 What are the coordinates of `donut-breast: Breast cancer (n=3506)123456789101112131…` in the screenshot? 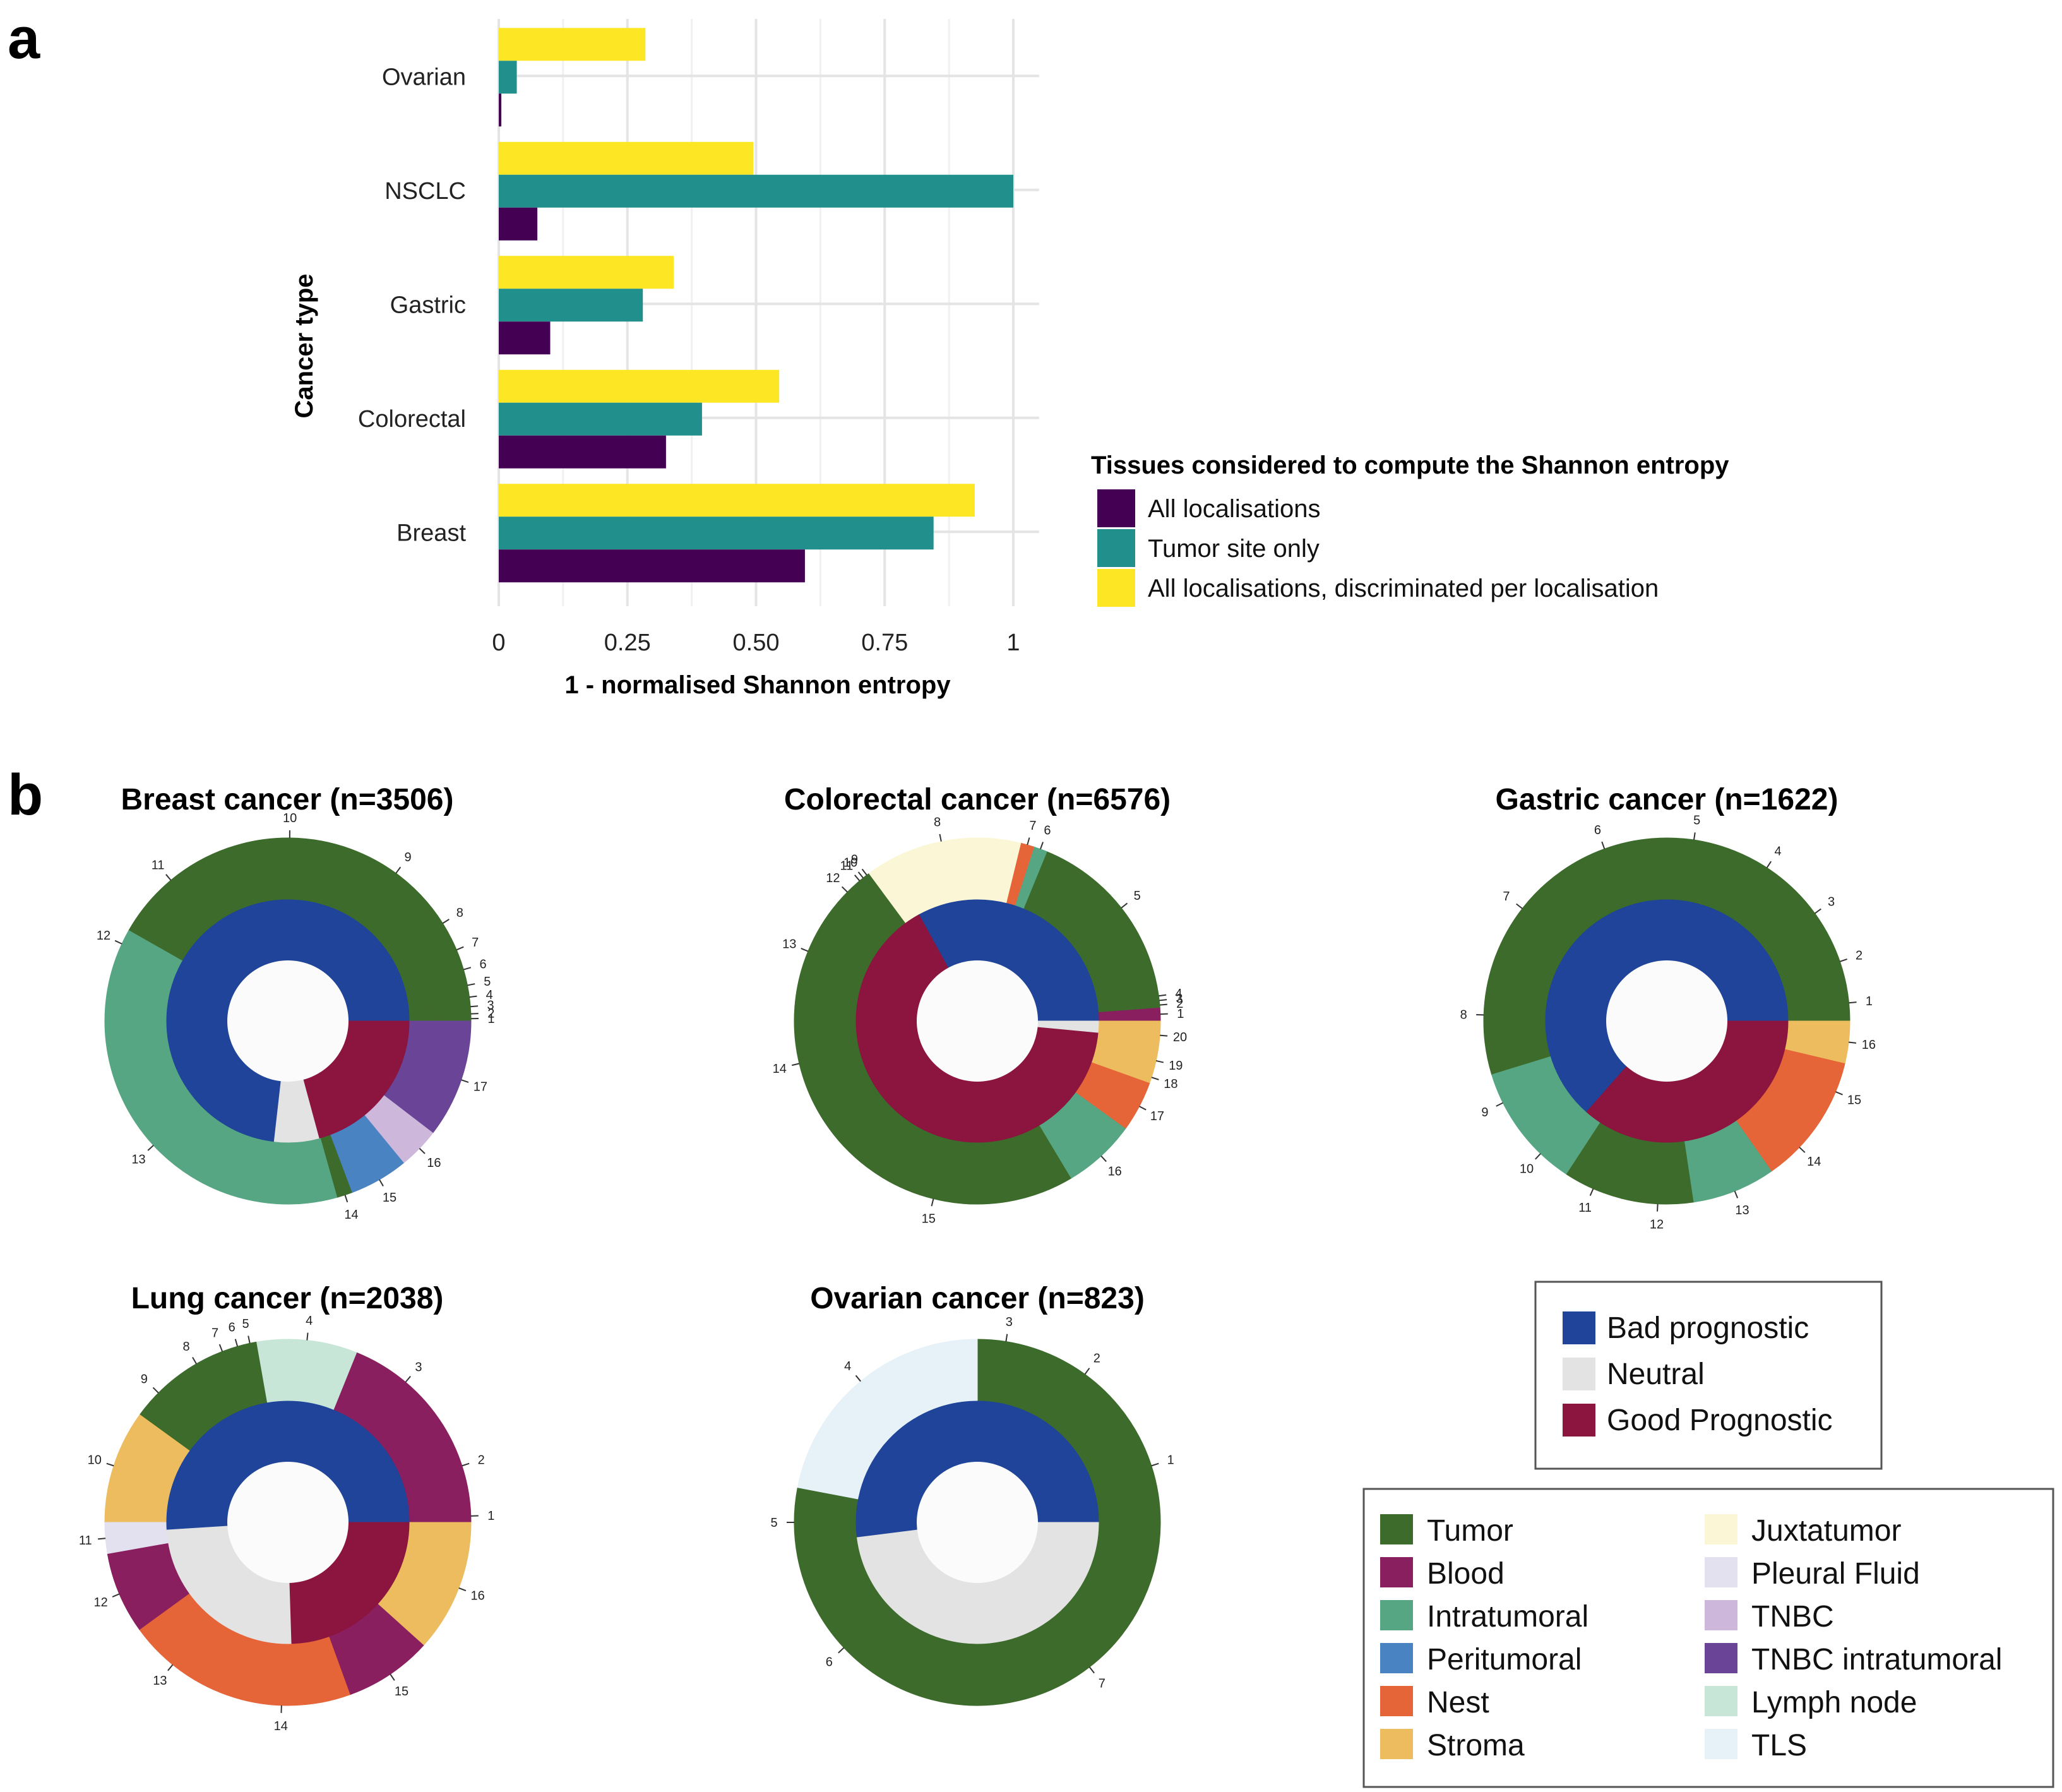 It's located at (296, 1002).